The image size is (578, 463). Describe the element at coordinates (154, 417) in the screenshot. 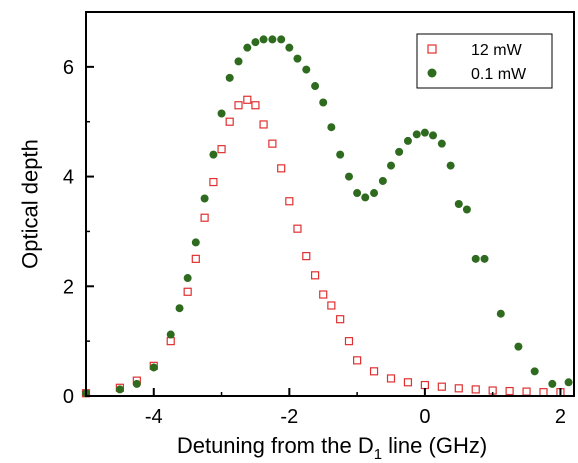

I see `x-tick-label: -4` at that location.